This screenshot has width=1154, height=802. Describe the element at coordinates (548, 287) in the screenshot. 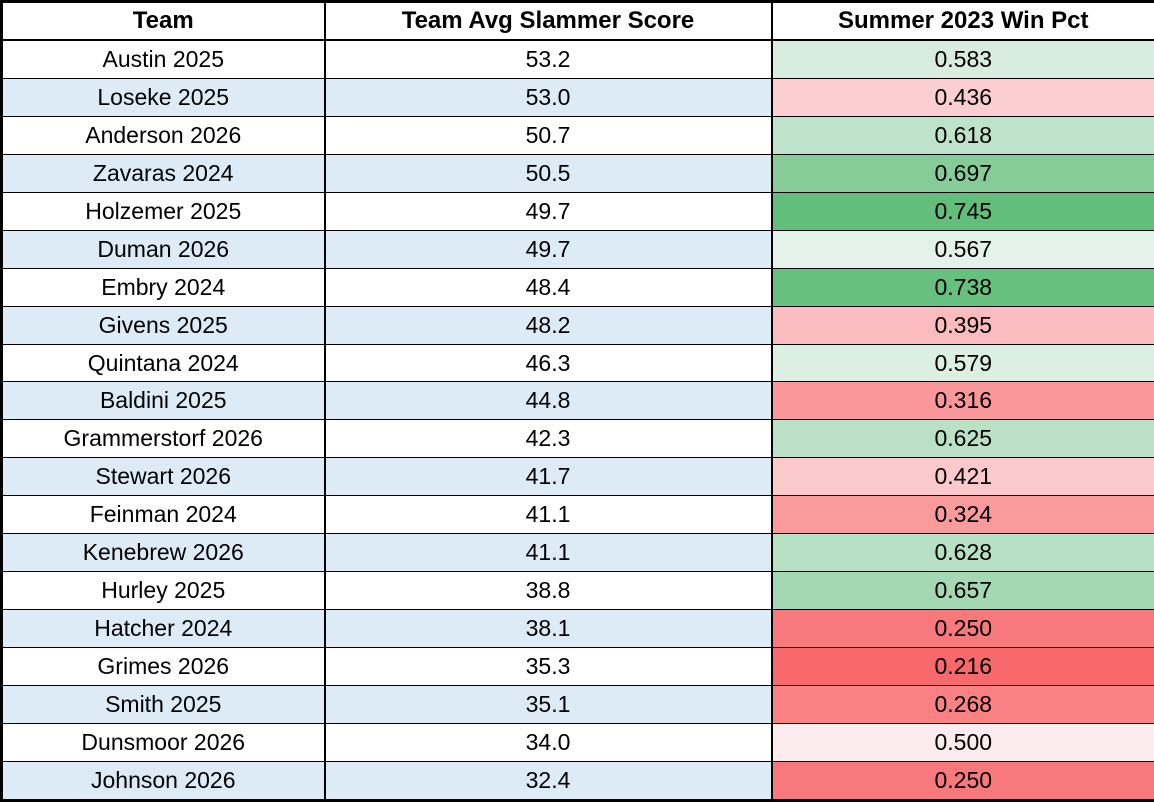

I see `avg-slammer-score-cell: 48.4` at that location.